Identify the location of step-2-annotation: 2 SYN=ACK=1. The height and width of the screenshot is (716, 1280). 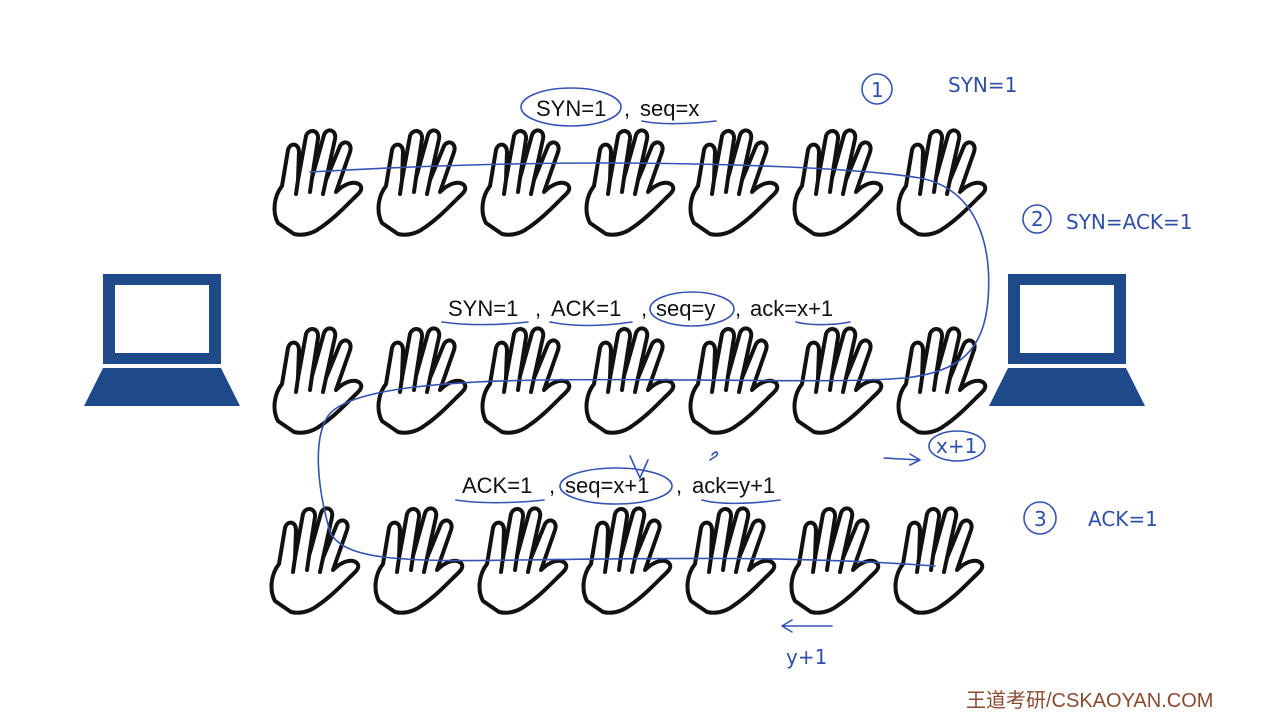
(1107, 219).